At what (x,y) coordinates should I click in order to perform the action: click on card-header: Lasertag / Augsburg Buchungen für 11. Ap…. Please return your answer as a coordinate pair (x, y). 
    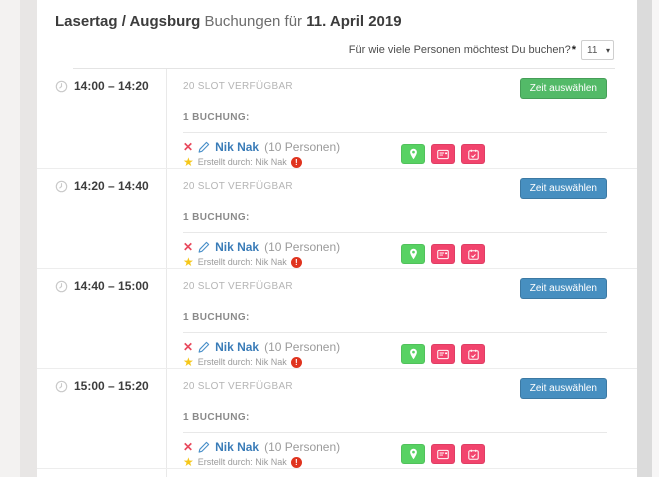
    Looking at the image, I should click on (337, 34).